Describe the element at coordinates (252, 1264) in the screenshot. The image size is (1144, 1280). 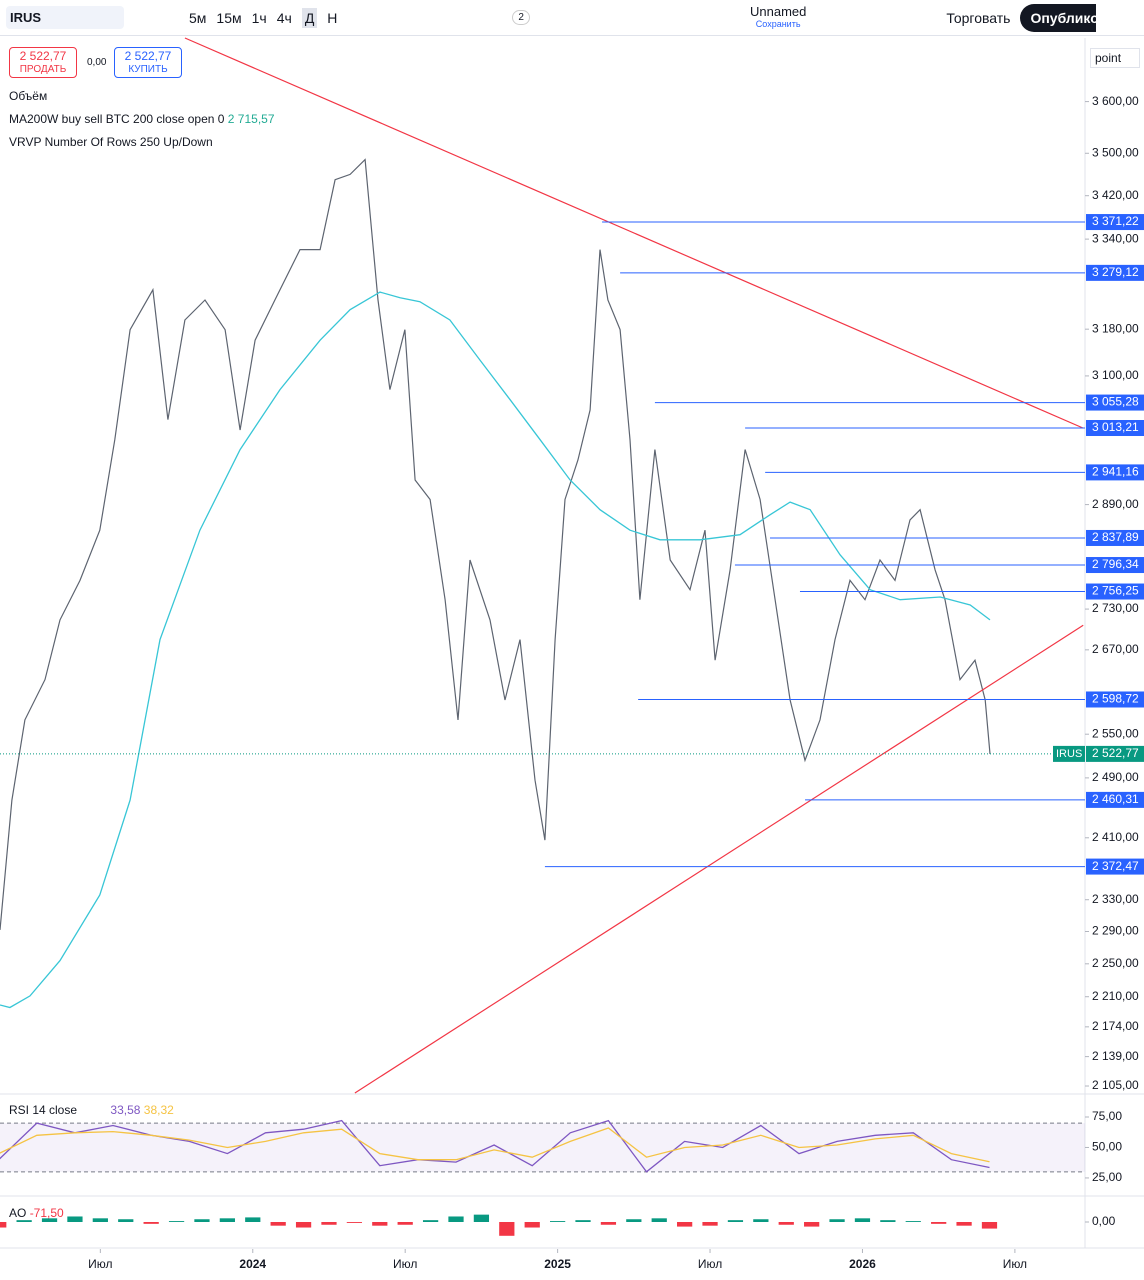
I see `x-tick-label: 2024` at that location.